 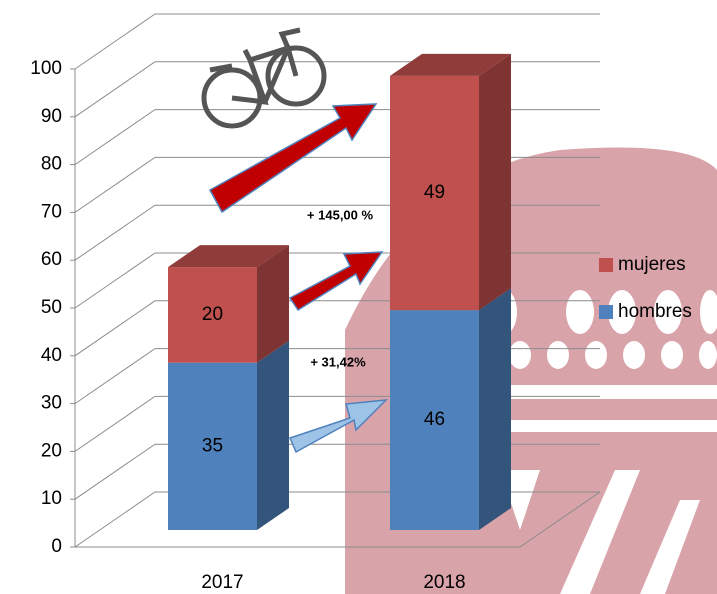 I want to click on bicycle-icon, so click(x=264, y=78).